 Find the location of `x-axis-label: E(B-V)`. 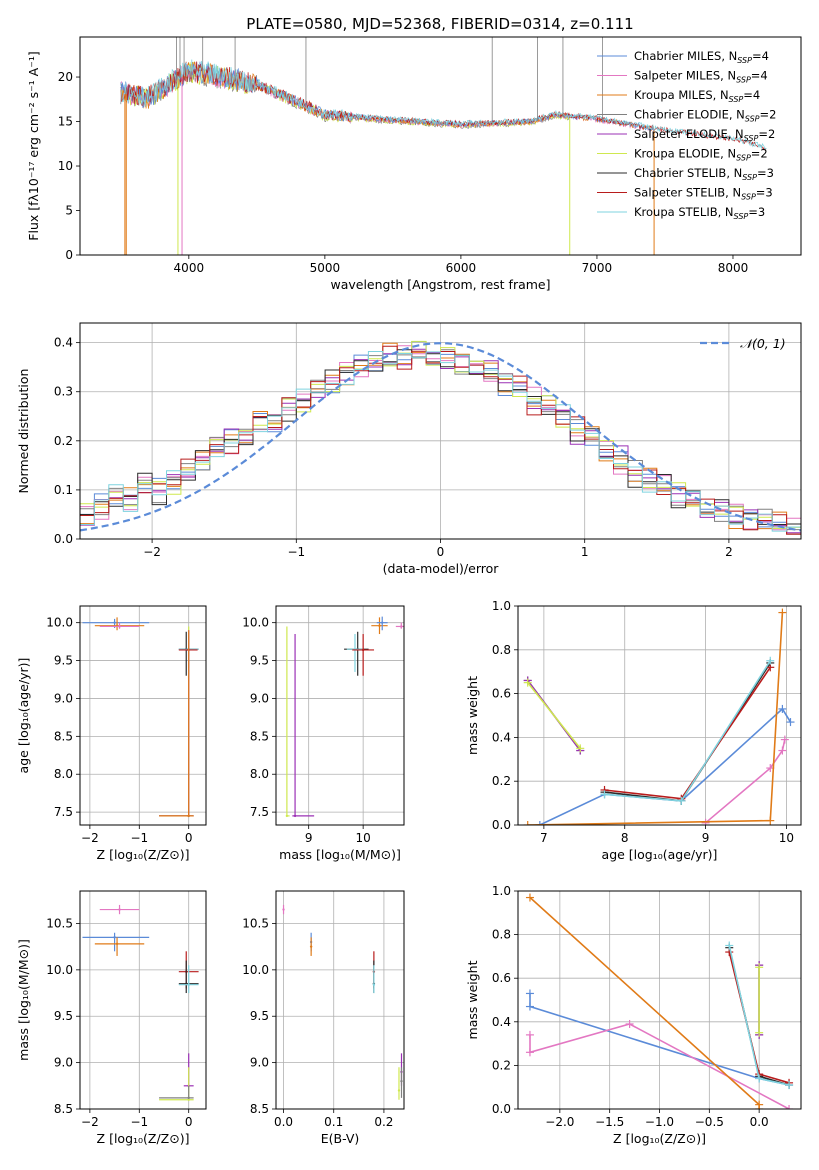

x-axis-label: E(B-V) is located at coordinates (340, 1138).